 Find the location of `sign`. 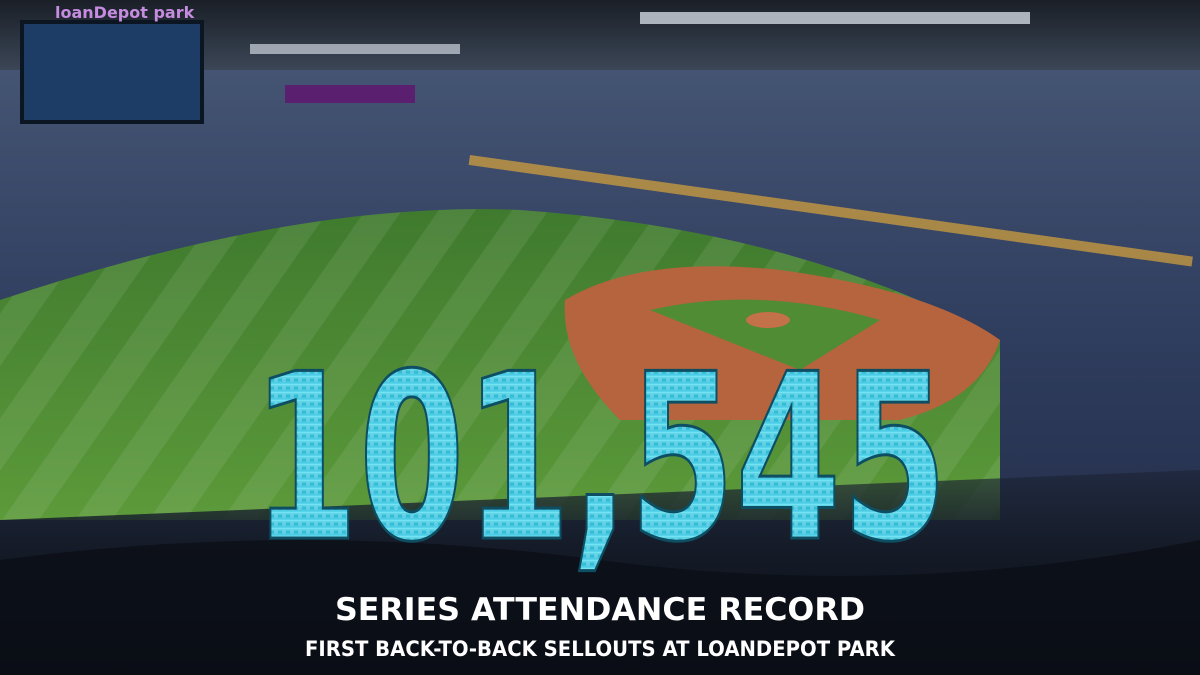

sign is located at coordinates (350, 94).